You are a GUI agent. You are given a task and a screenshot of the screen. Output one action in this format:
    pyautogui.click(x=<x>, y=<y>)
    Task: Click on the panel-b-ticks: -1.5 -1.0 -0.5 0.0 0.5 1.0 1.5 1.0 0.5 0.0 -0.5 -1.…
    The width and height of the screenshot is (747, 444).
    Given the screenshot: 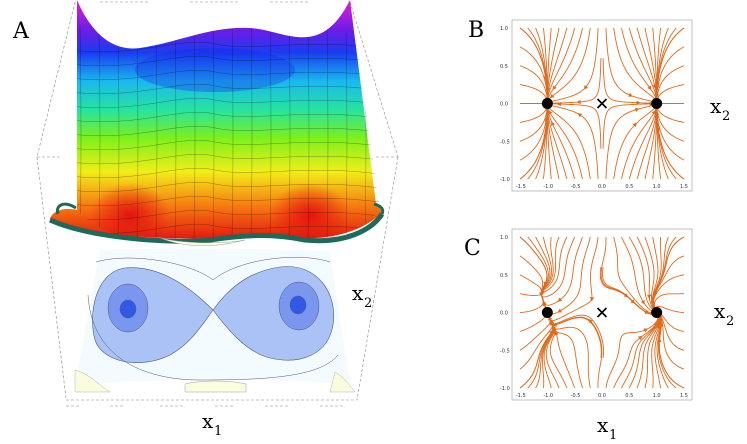 What is the action you would take?
    pyautogui.click(x=594, y=108)
    